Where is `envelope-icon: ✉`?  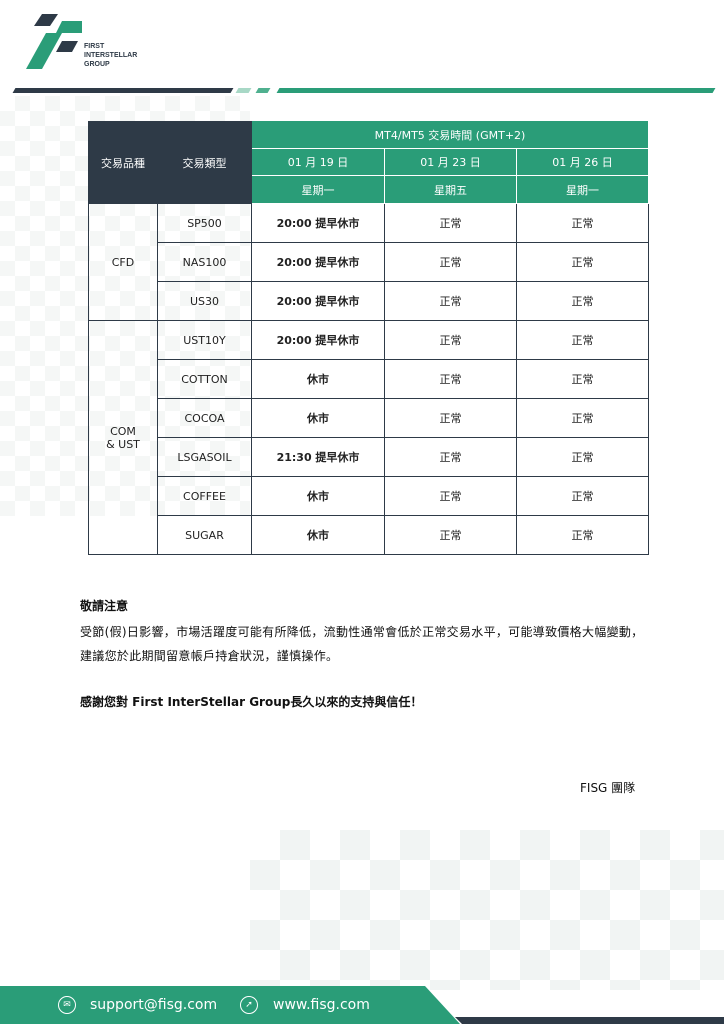
envelope-icon: ✉ is located at coordinates (67, 1005).